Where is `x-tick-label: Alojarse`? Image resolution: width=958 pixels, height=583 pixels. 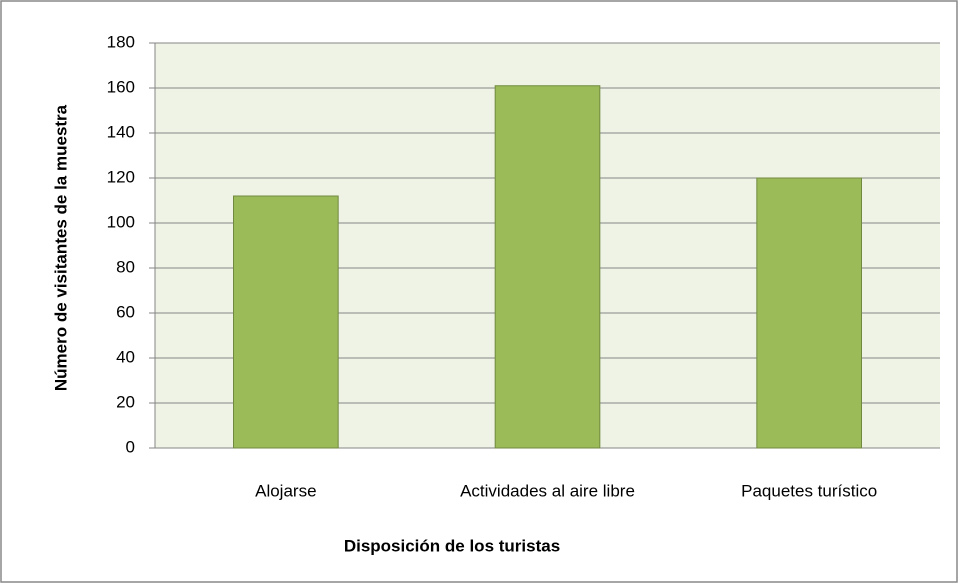
x-tick-label: Alojarse is located at coordinates (285, 490).